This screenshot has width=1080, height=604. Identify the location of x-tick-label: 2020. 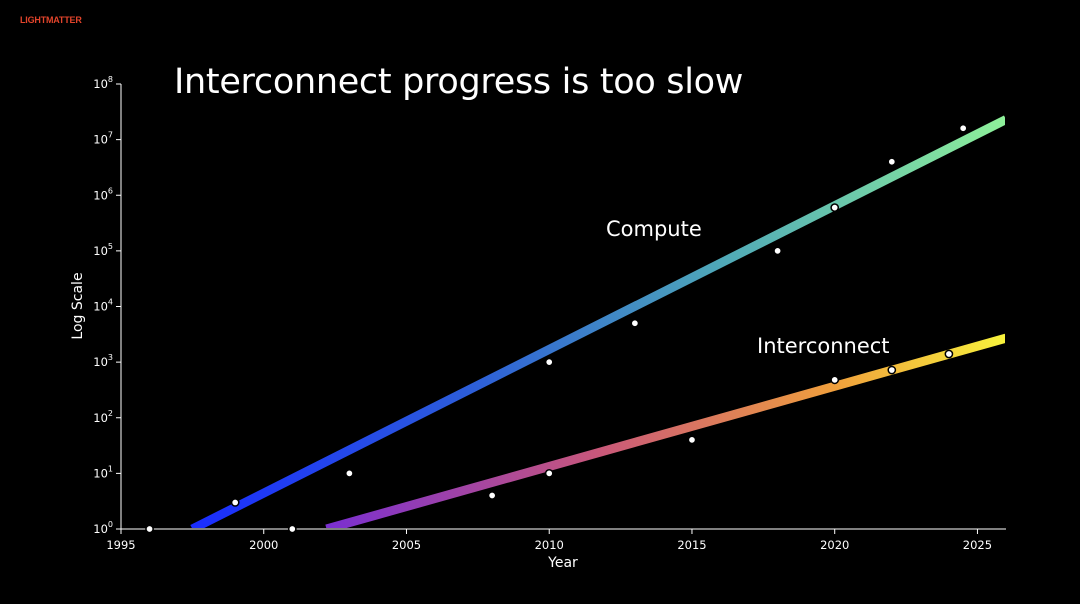
(834, 545).